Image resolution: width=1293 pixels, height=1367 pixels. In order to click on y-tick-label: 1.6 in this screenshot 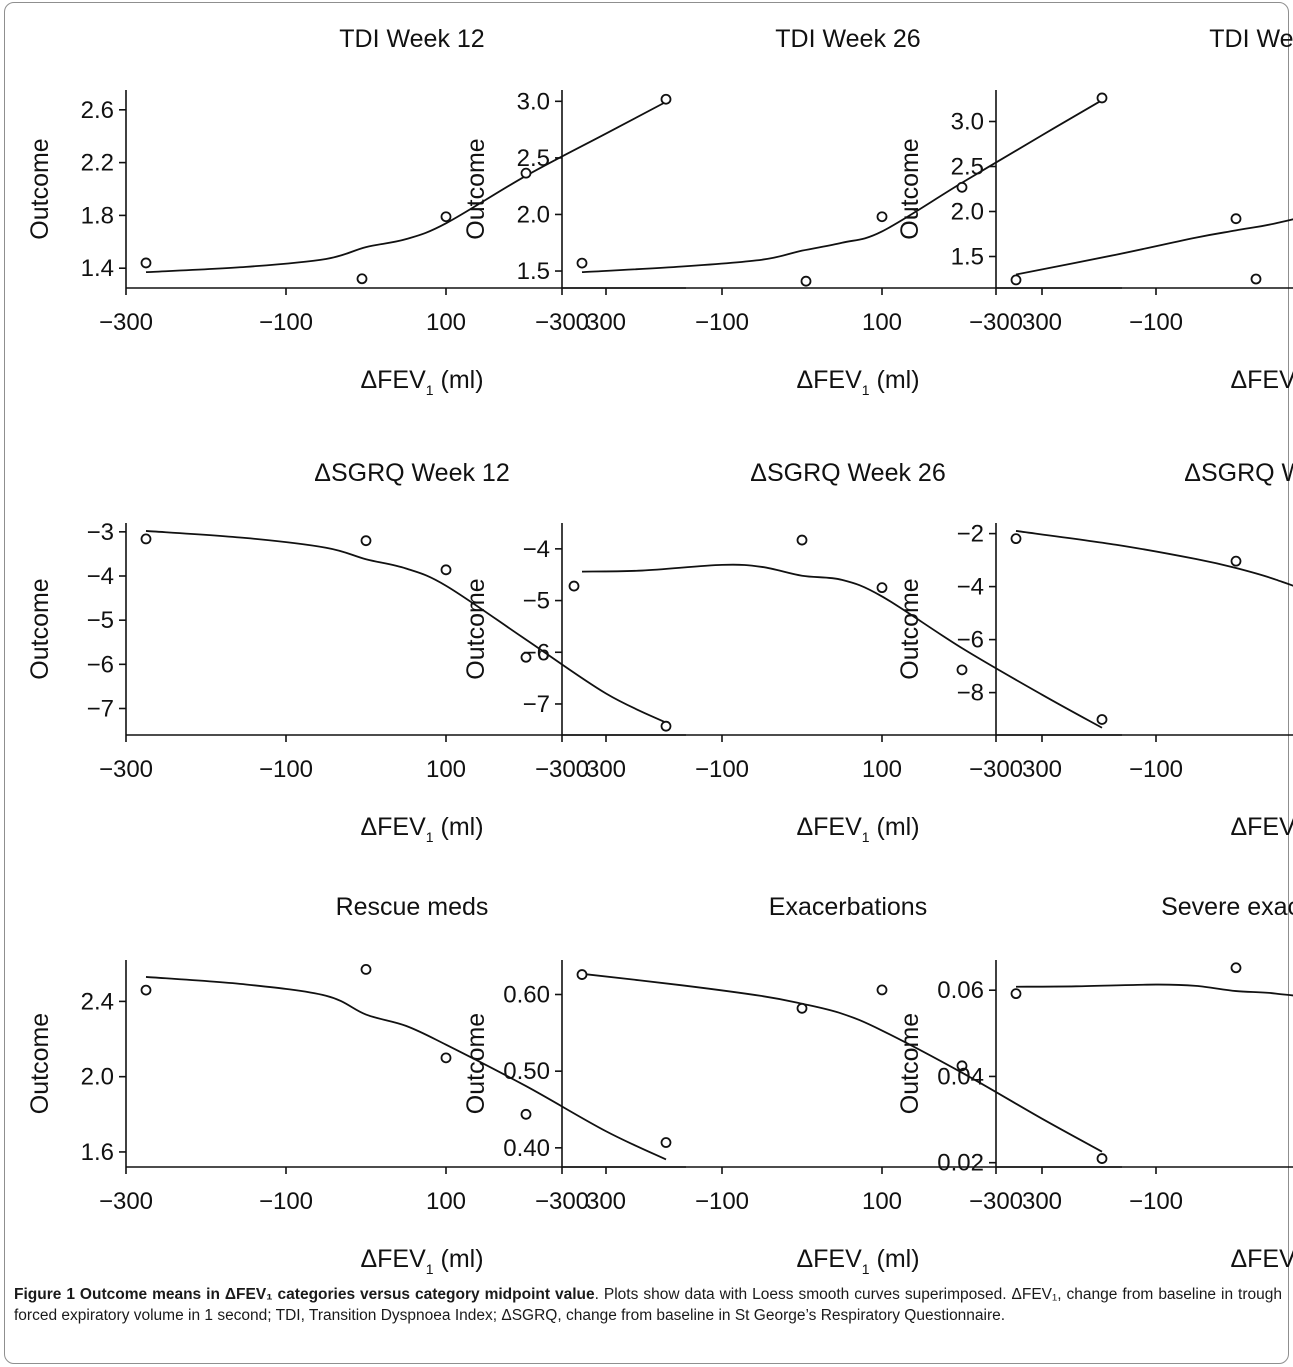, I will do `click(97, 1152)`.